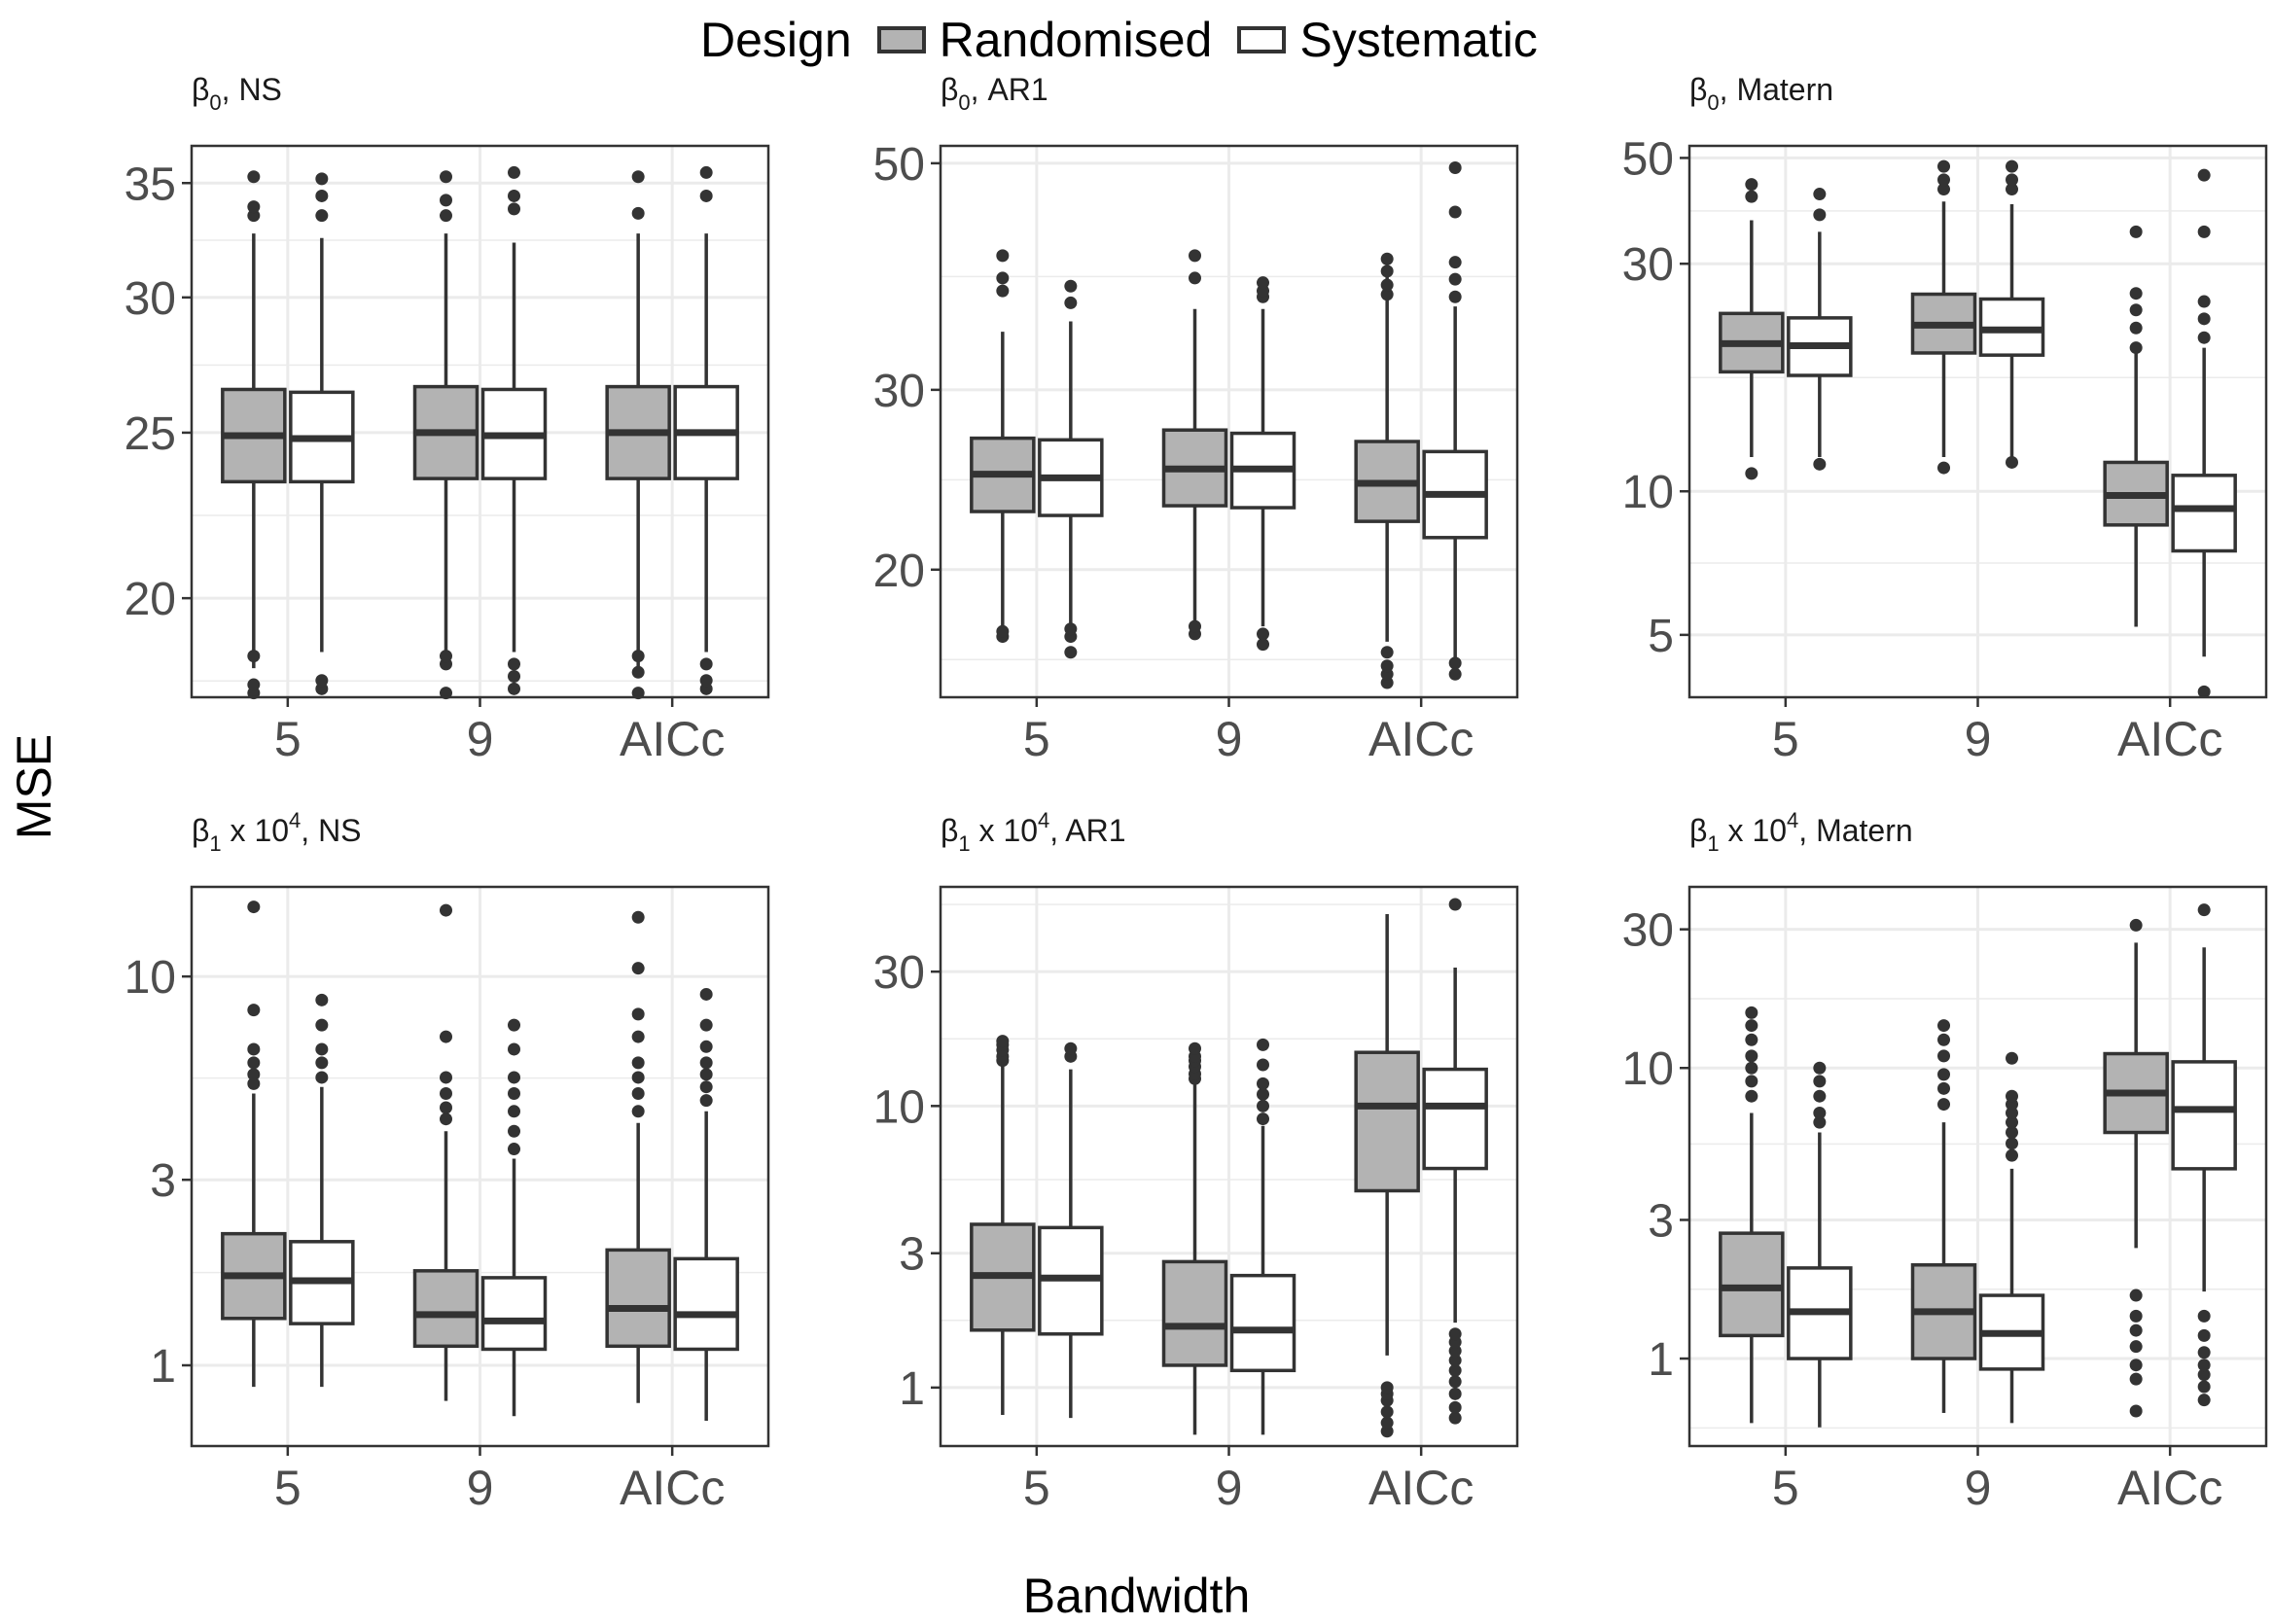  Describe the element at coordinates (1801, 832) in the screenshot. I see `panel-title: β1 x 104, Matern` at that location.